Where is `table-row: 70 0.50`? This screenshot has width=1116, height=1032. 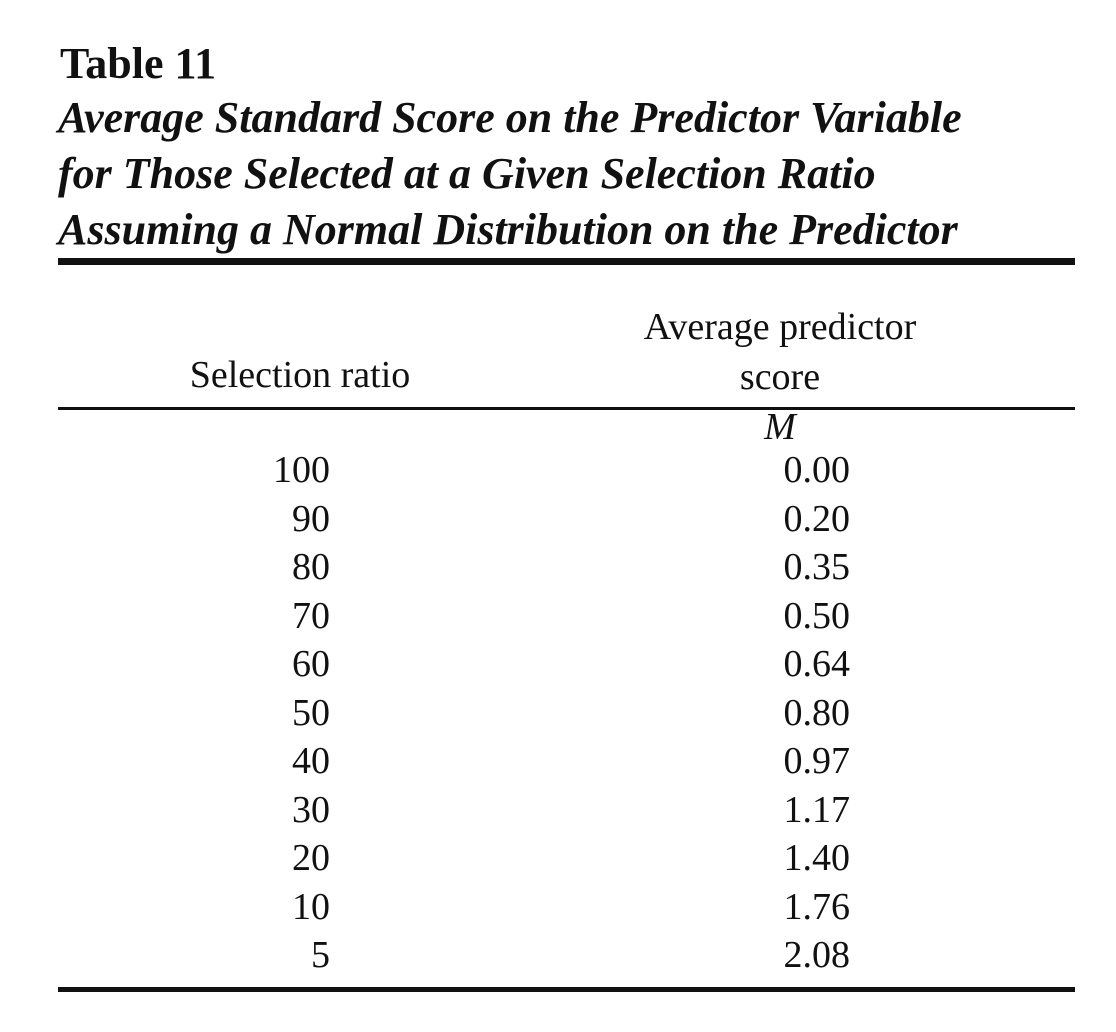
table-row: 70 0.50 is located at coordinates (558, 616).